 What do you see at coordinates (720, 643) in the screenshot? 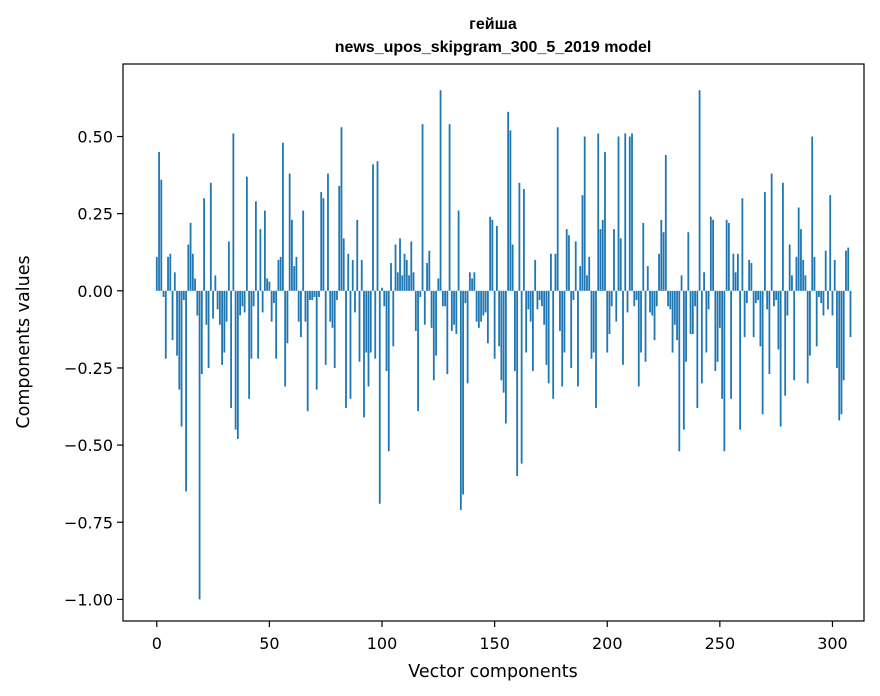
I see `x-tick-label: 250` at bounding box center [720, 643].